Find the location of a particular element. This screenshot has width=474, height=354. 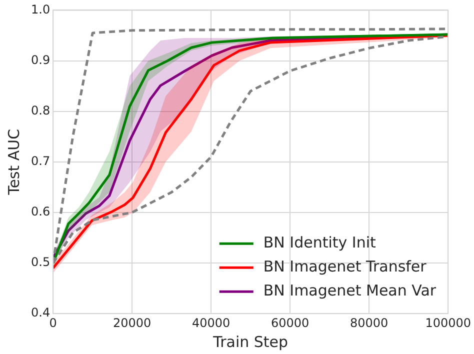

x-axis-title: Train Step is located at coordinates (250, 341).